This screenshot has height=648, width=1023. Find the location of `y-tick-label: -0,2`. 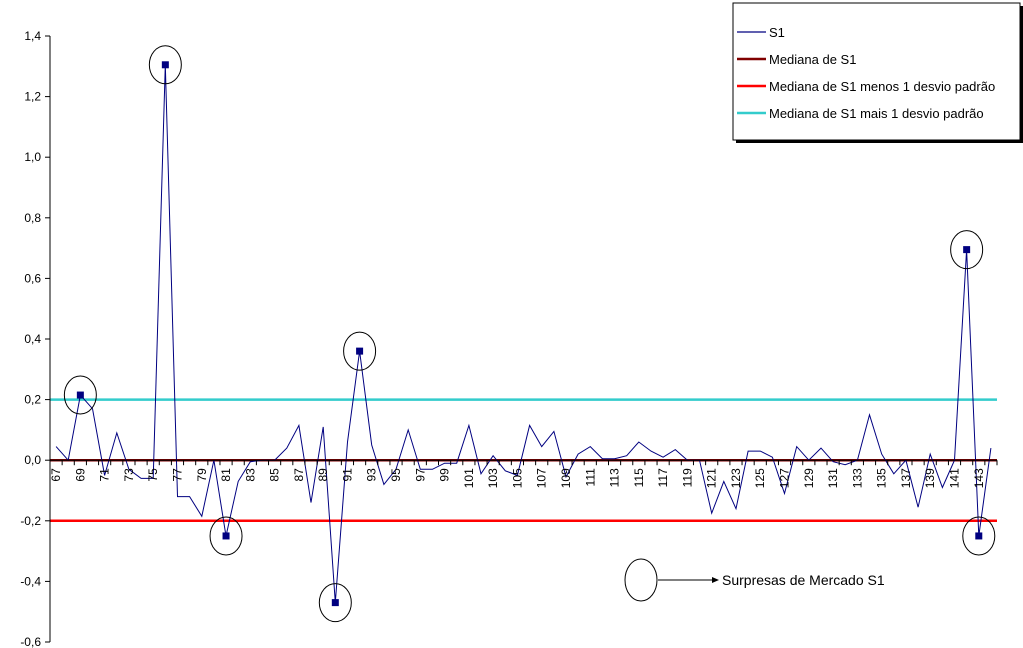

y-tick-label: -0,2 is located at coordinates (30, 521).